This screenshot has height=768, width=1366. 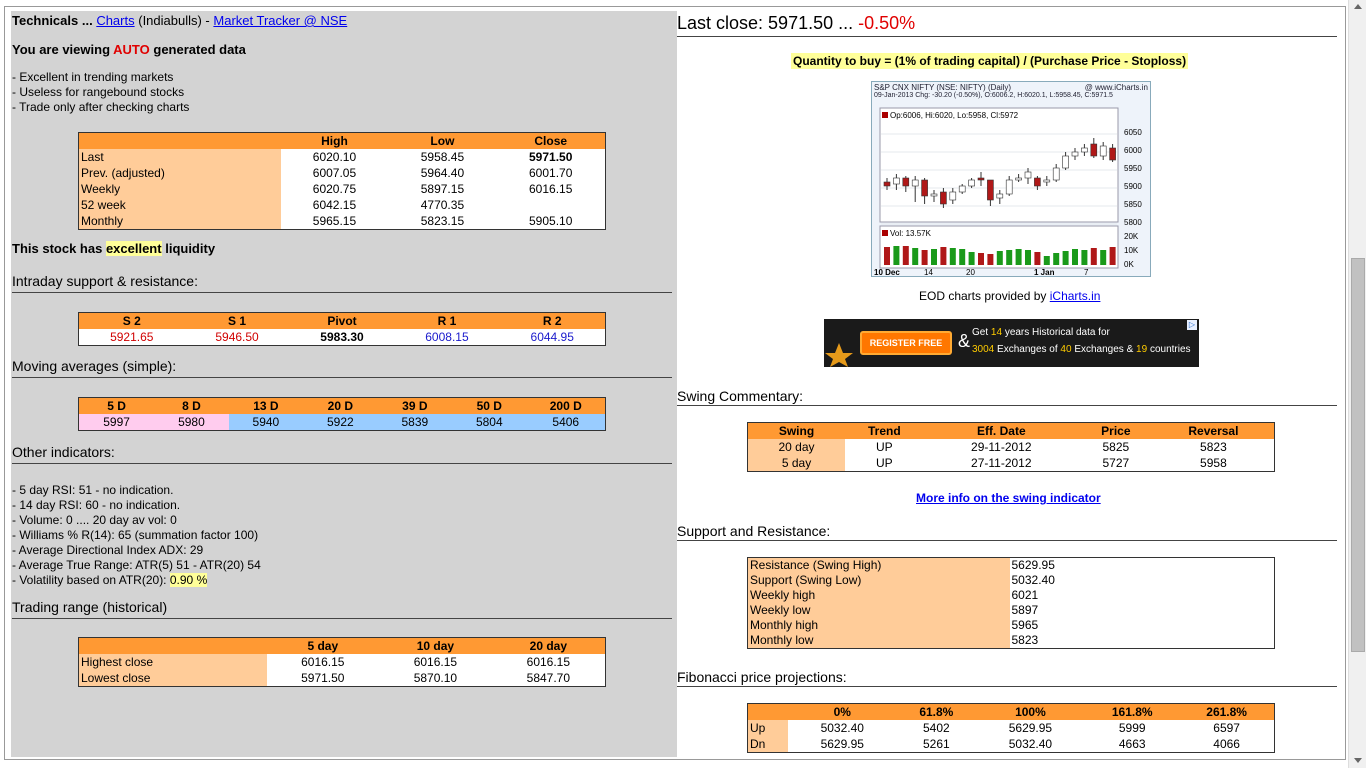 What do you see at coordinates (566, 405) in the screenshot?
I see `col-header: 200 D` at bounding box center [566, 405].